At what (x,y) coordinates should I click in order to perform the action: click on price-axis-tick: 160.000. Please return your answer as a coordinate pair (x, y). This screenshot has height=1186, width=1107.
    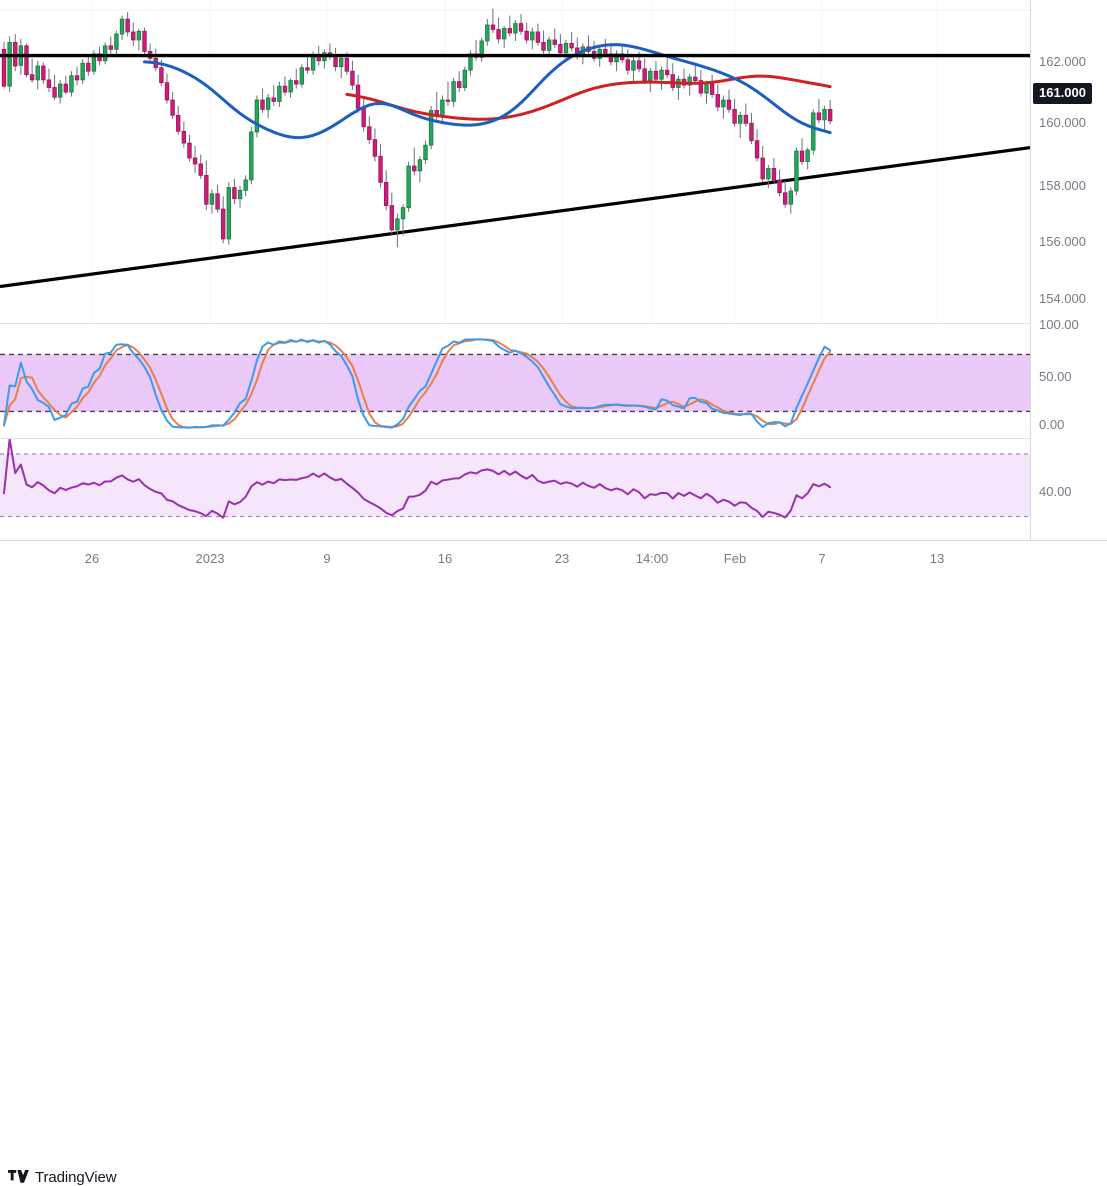
    Looking at the image, I should click on (1062, 122).